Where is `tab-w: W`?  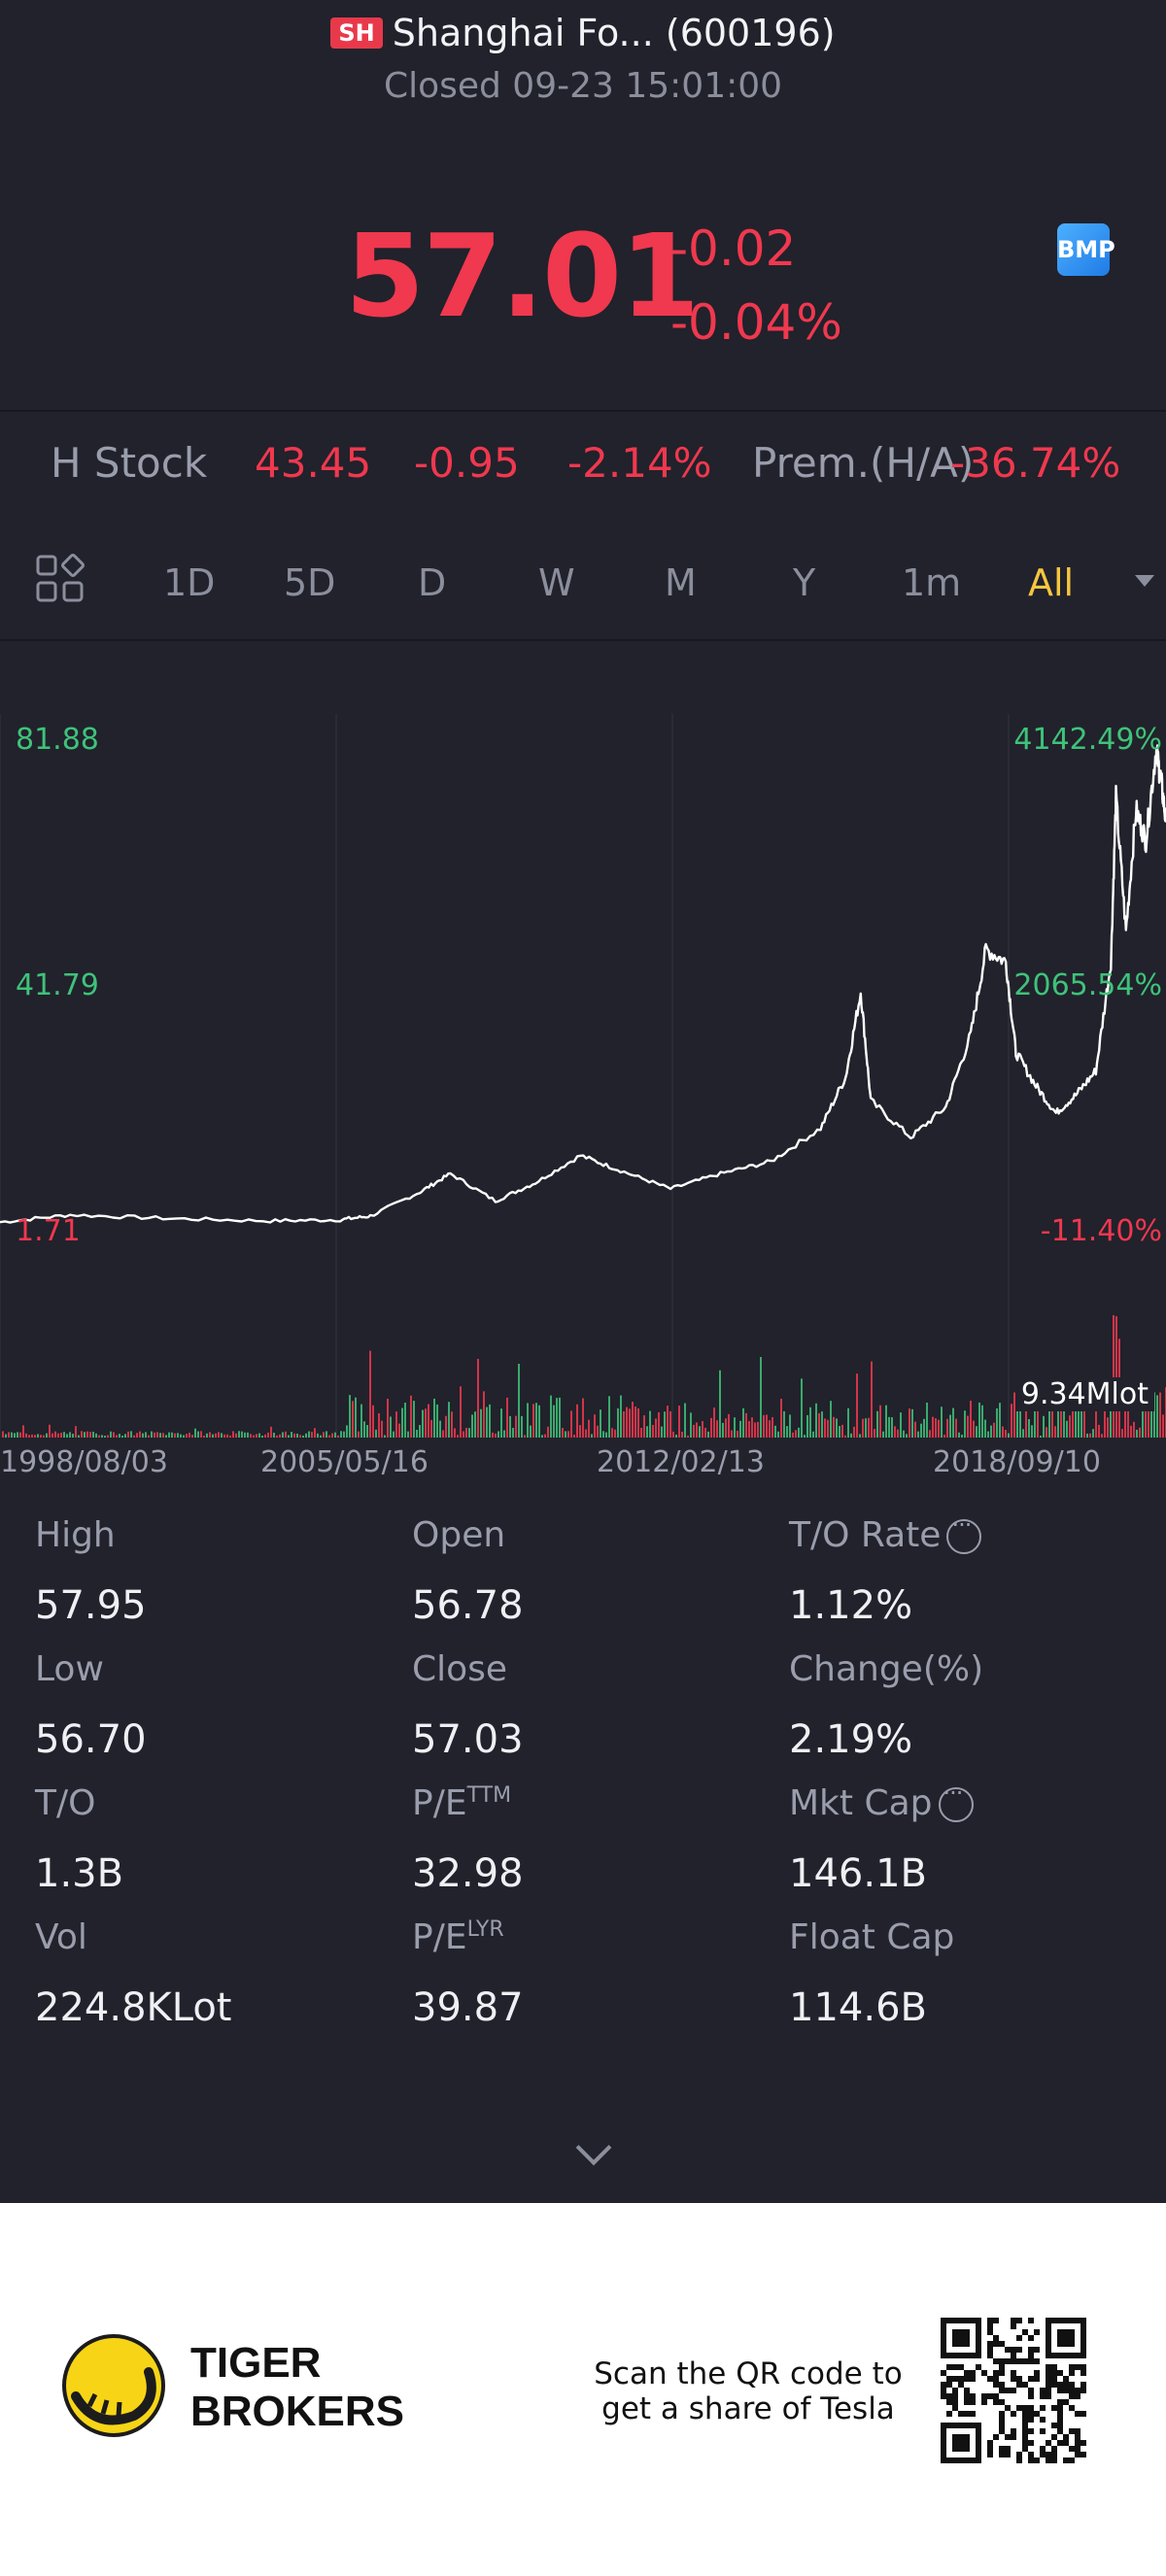
tab-w: W is located at coordinates (556, 582).